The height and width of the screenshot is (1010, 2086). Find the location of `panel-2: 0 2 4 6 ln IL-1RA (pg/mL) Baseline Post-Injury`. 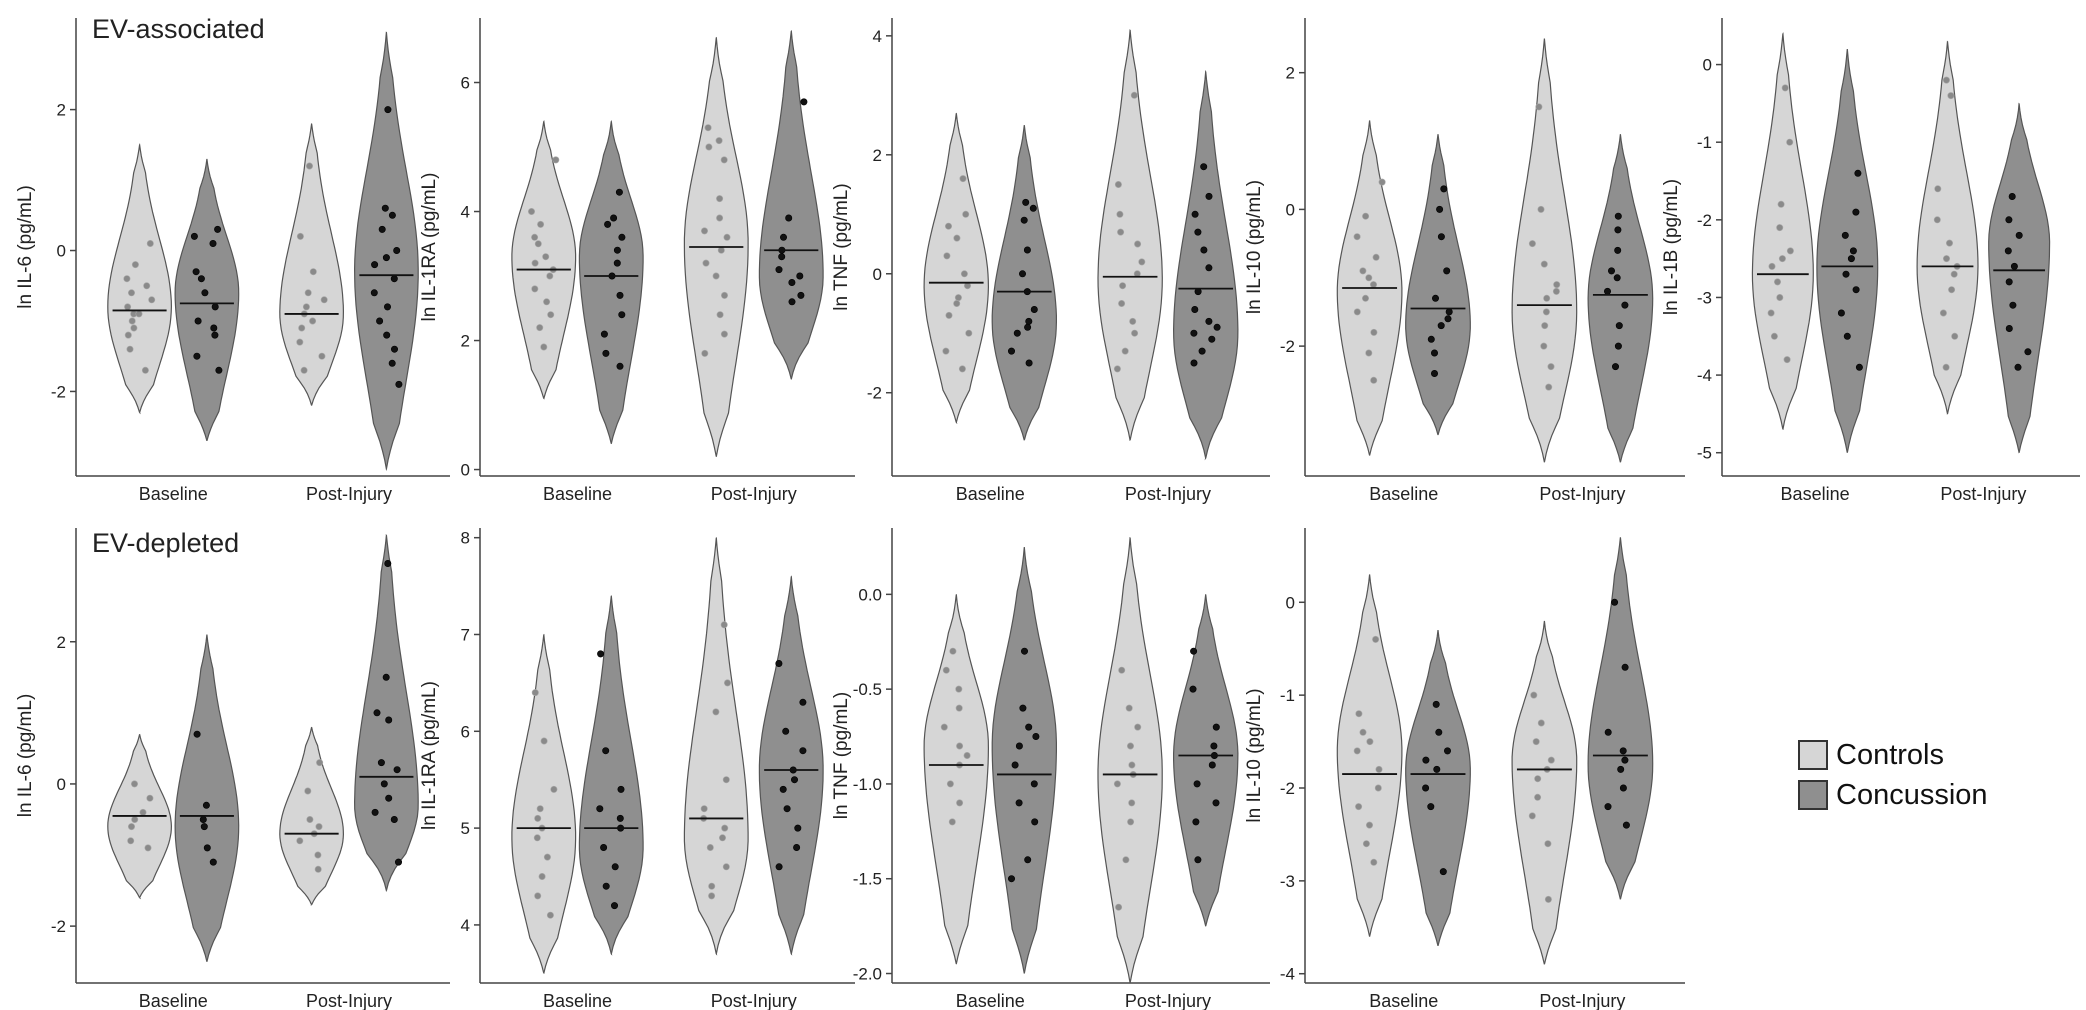

panel-2: 0 2 4 6 ln IL-1RA (pg/mL) Baseline Post-Injury is located at coordinates (637, 261).